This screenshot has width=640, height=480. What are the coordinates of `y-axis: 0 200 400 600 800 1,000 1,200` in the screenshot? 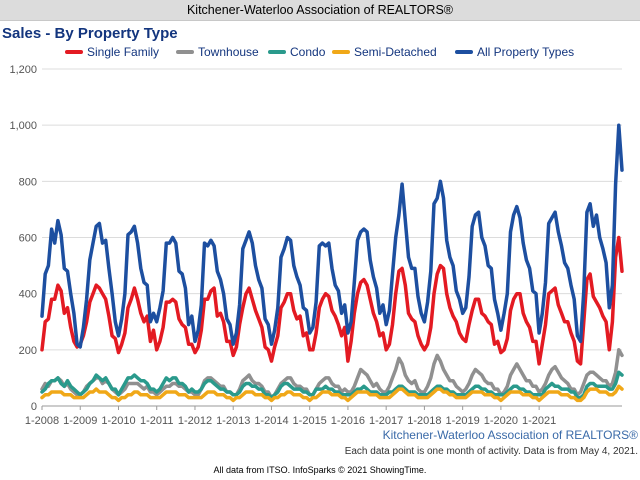 It's located at (23, 238).